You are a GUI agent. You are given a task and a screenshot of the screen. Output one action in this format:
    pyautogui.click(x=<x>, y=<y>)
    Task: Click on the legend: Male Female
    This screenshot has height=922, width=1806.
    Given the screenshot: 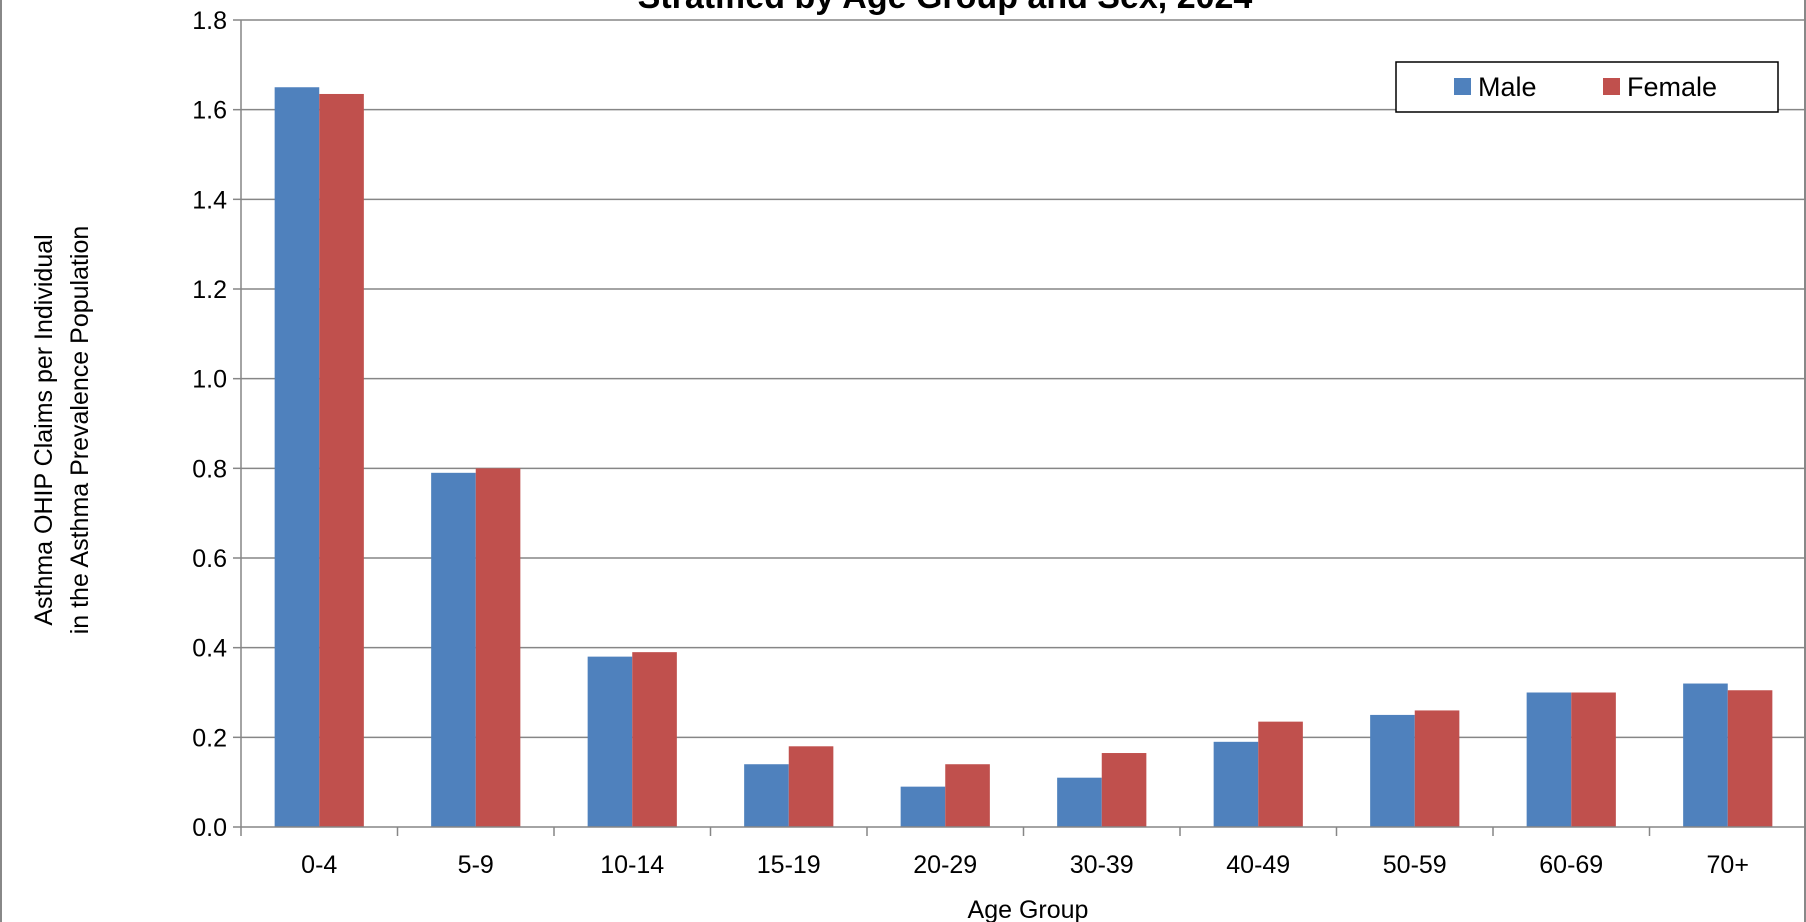 What is the action you would take?
    pyautogui.click(x=1587, y=87)
    